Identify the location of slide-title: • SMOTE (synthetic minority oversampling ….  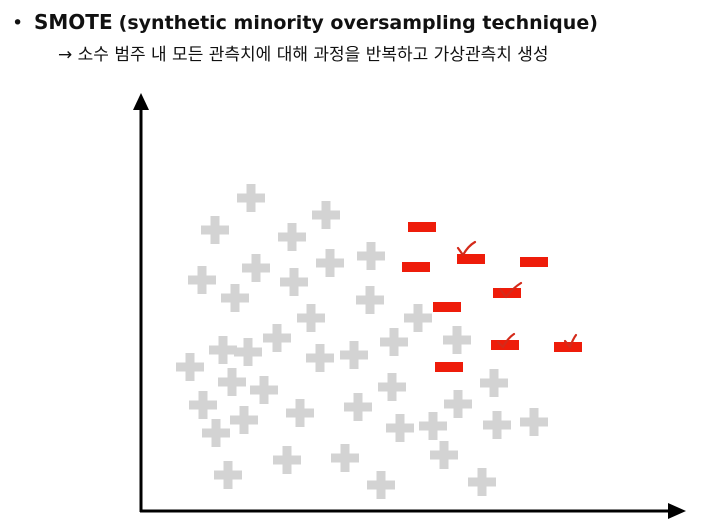
(305, 22).